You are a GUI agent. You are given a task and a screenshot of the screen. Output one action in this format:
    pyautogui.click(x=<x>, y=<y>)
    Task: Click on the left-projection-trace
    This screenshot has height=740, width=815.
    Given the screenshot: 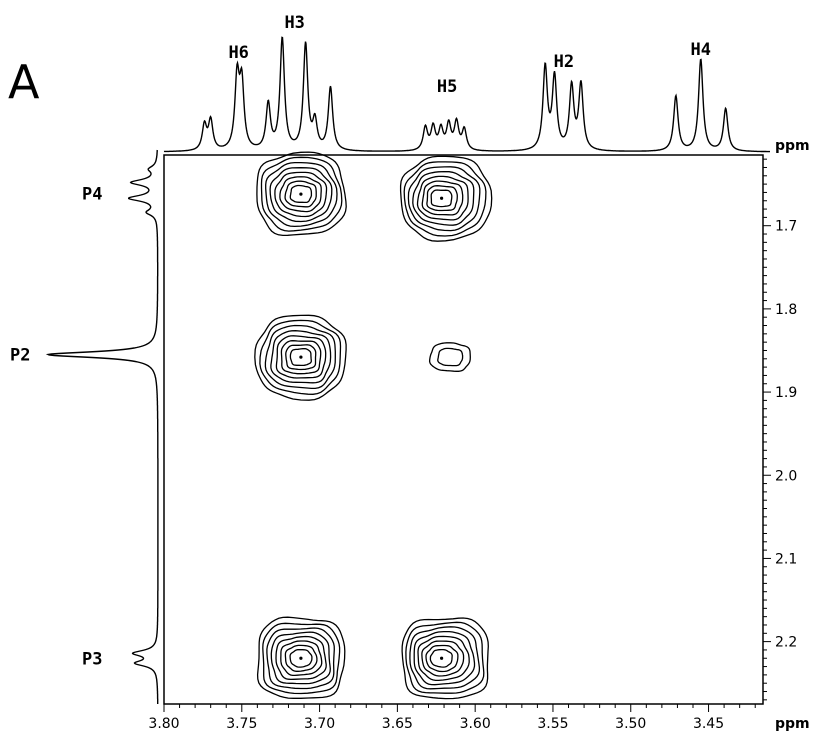 What is the action you would take?
    pyautogui.click(x=102, y=426)
    